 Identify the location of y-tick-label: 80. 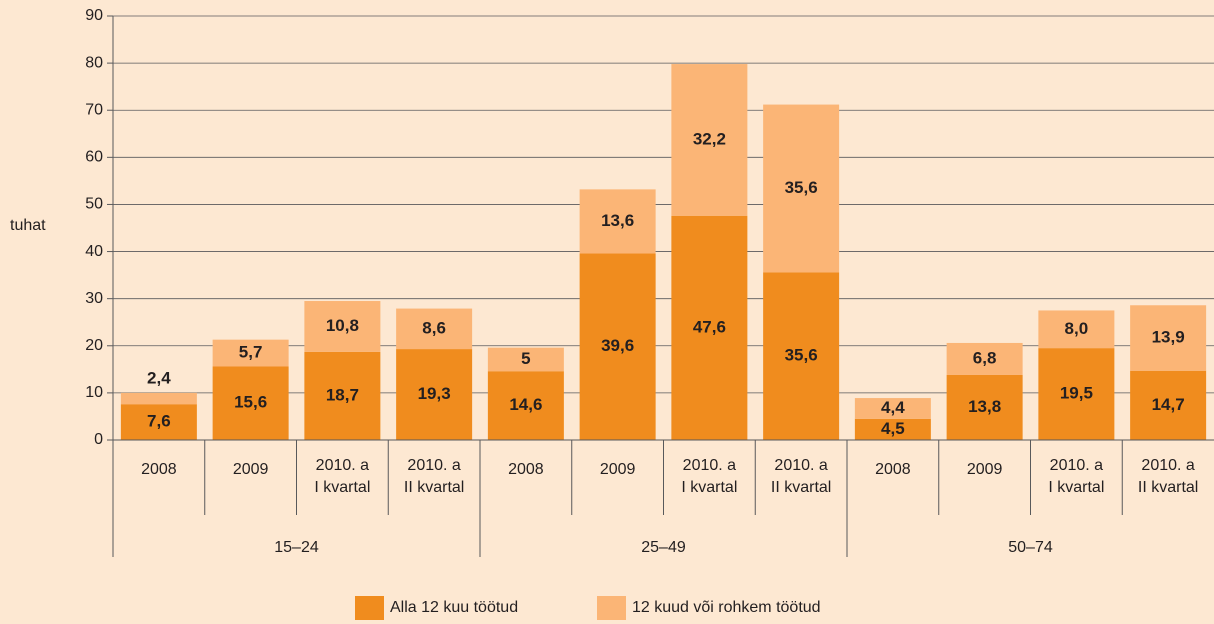
(94, 62).